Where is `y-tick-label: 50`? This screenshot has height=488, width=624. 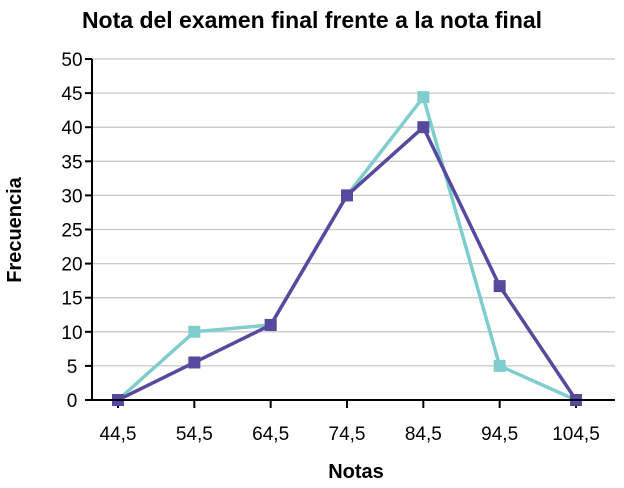
y-tick-label: 50 is located at coordinates (71, 60).